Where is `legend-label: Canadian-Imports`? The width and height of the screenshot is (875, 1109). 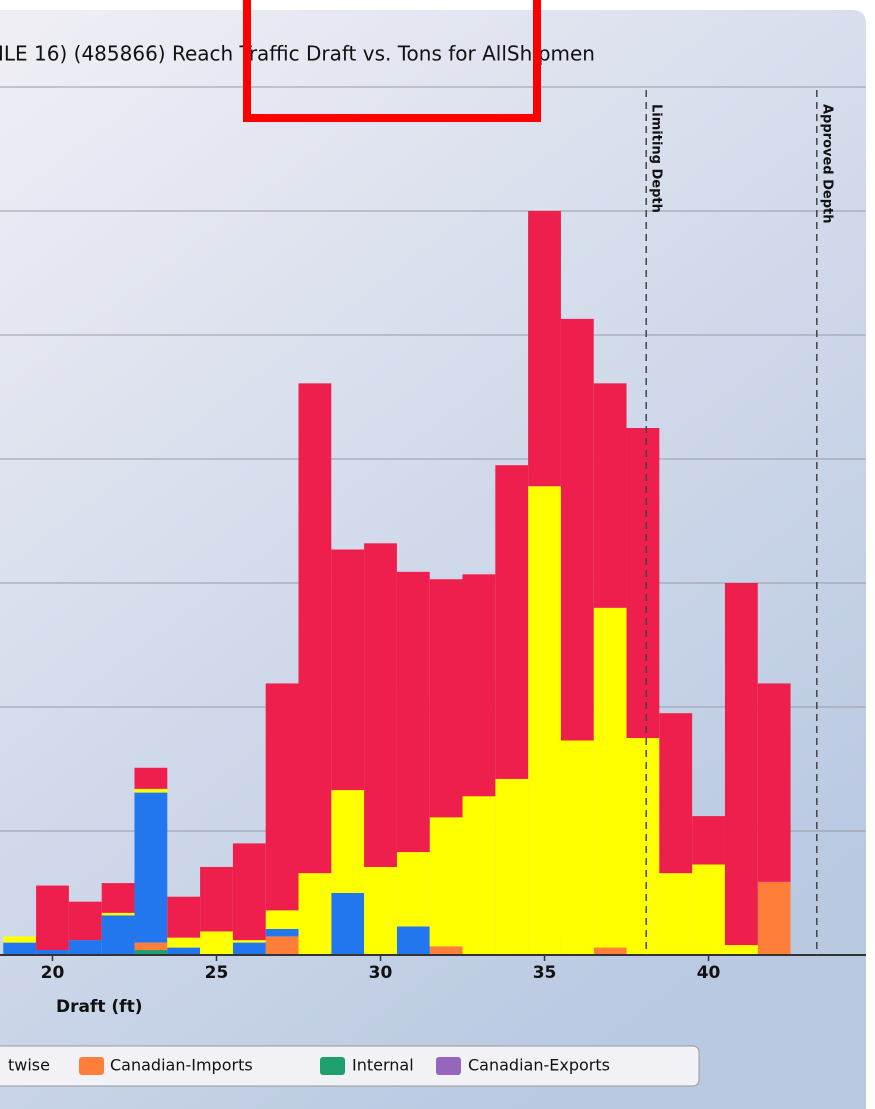
legend-label: Canadian-Imports is located at coordinates (181, 1065).